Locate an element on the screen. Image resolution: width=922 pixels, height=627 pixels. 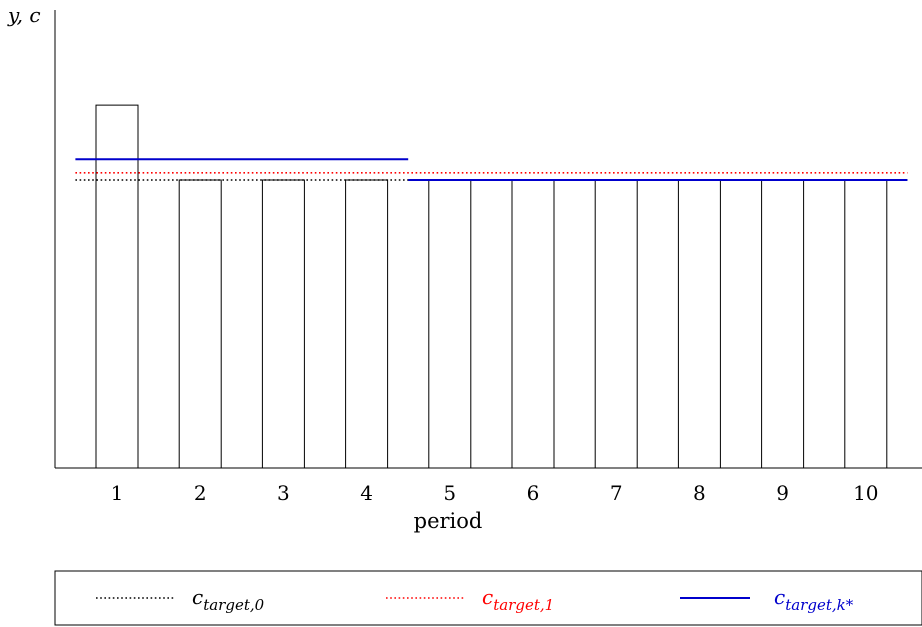
legend-items: ctarget,0 ctarget,1 ctarget,k* is located at coordinates (475, 599).